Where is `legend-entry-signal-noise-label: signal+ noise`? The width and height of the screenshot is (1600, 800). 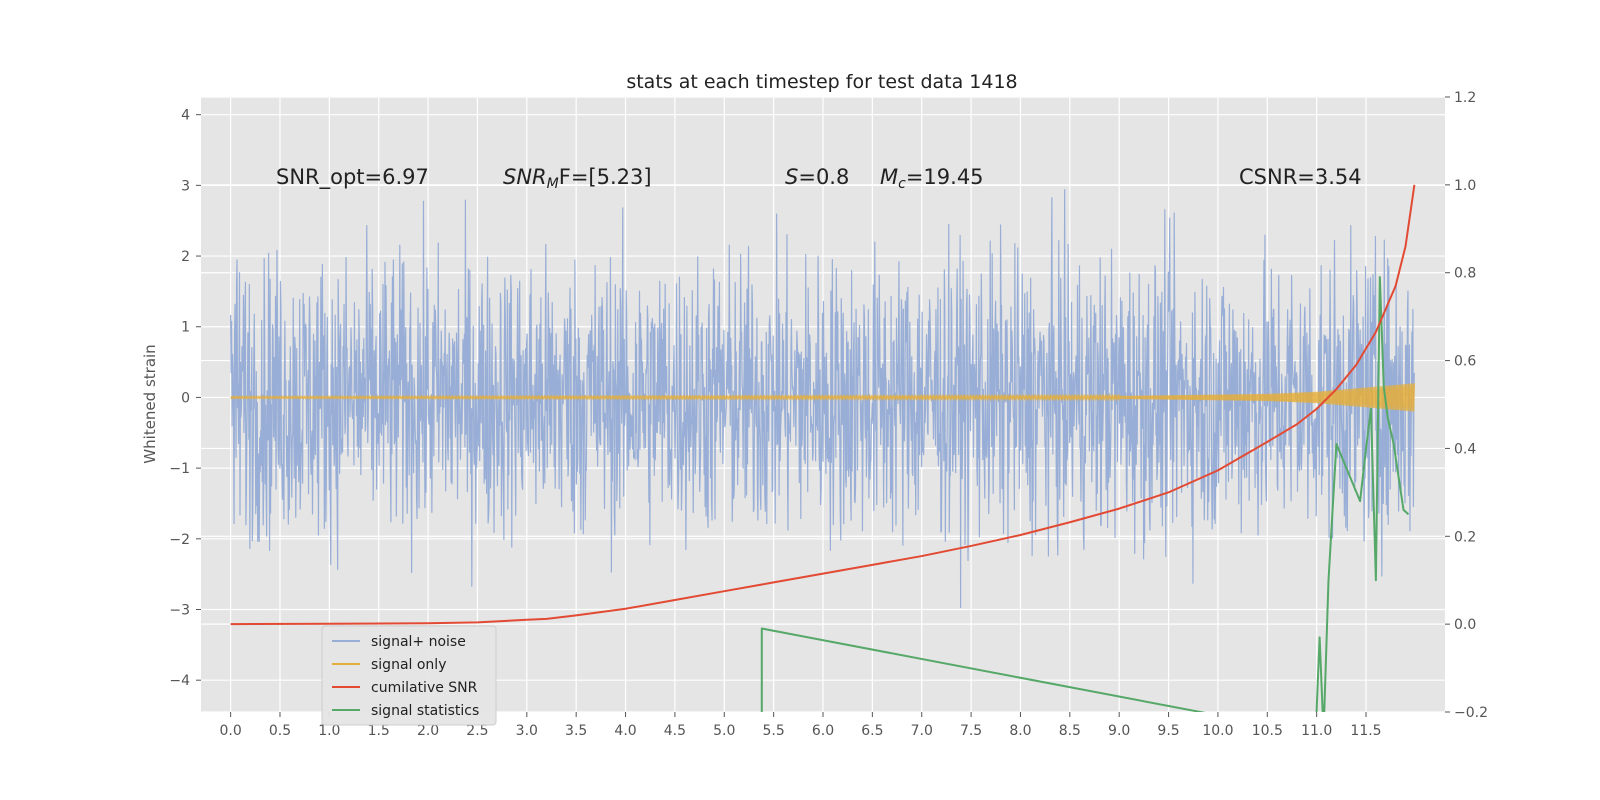
legend-entry-signal-noise-label: signal+ noise is located at coordinates (418, 642).